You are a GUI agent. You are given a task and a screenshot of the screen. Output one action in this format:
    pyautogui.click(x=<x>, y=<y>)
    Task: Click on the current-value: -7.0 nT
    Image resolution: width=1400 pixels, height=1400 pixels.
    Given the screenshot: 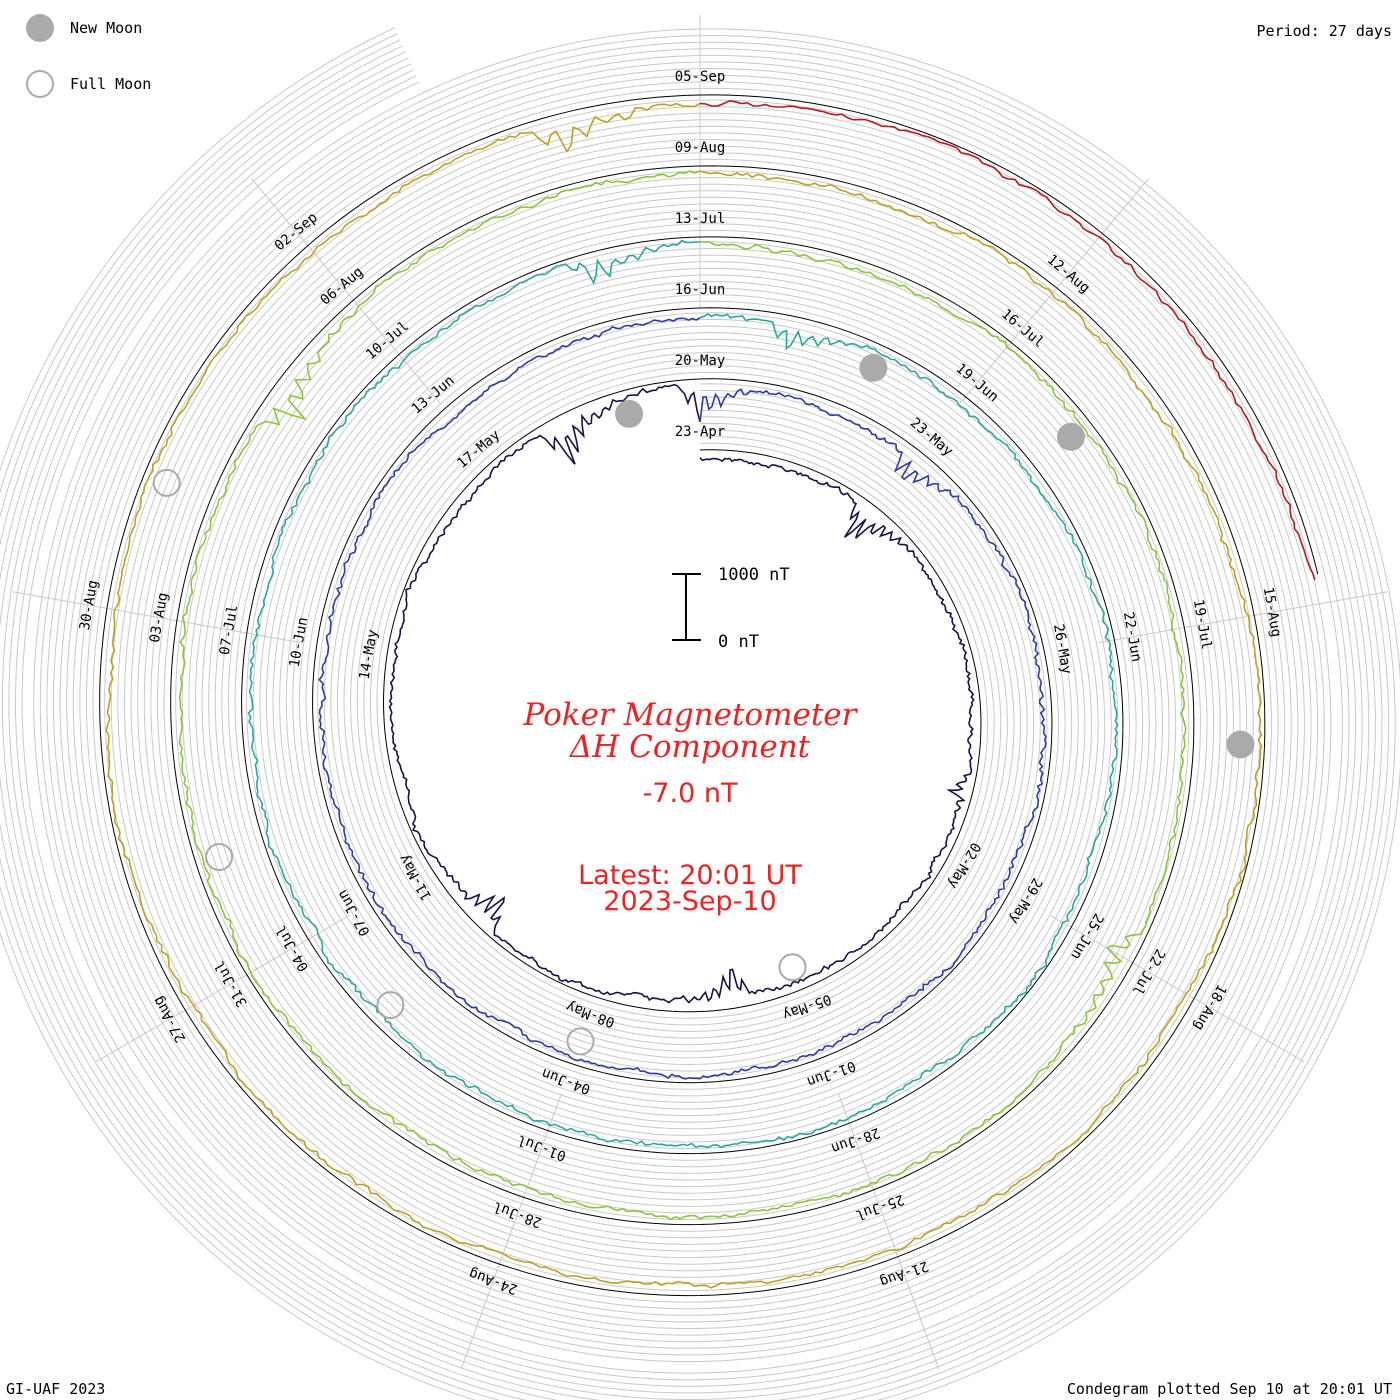 What is the action you would take?
    pyautogui.click(x=690, y=793)
    